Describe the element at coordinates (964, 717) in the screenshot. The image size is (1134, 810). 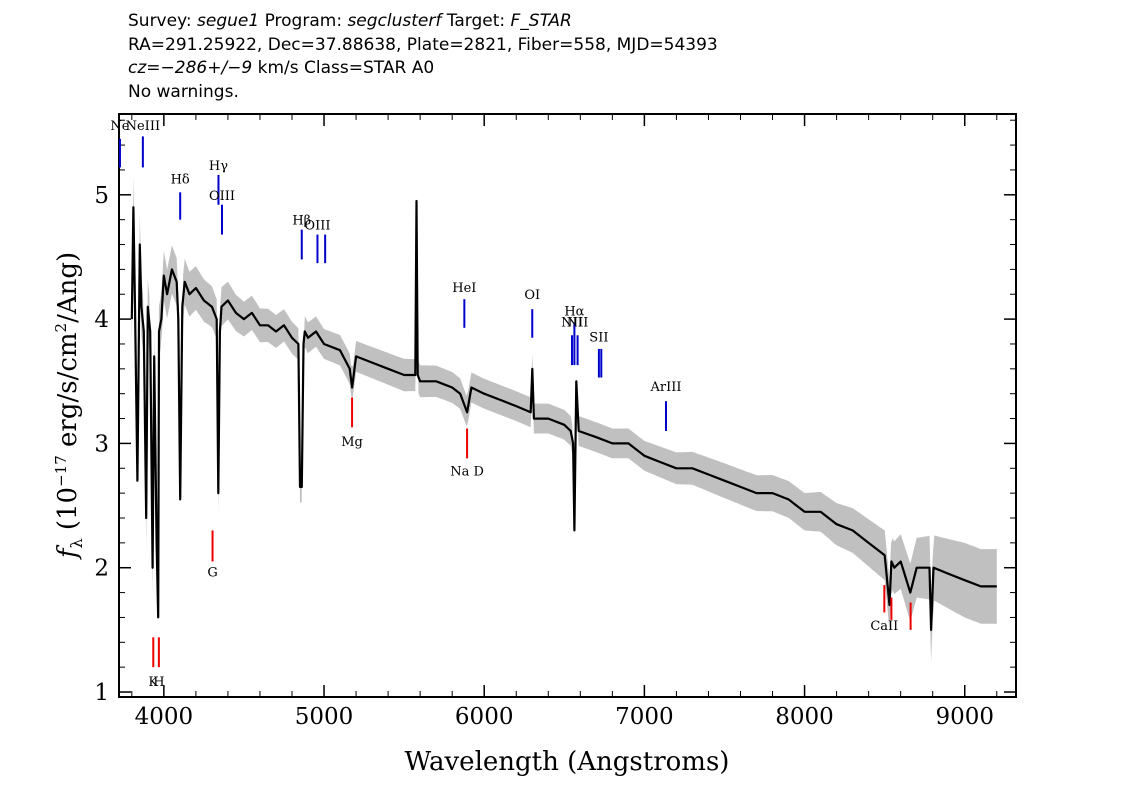
I see `x-tick-label: 9000` at that location.